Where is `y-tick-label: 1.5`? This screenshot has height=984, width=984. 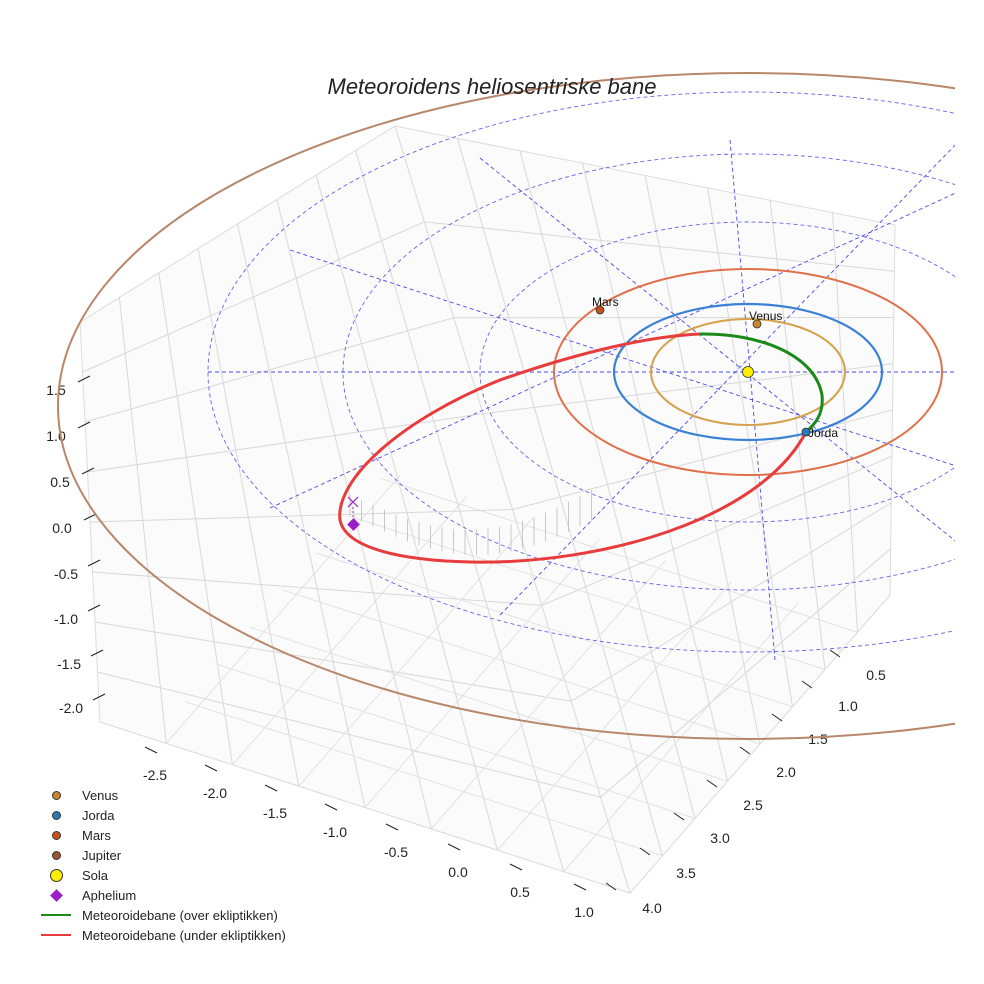 y-tick-label: 1.5 is located at coordinates (818, 739).